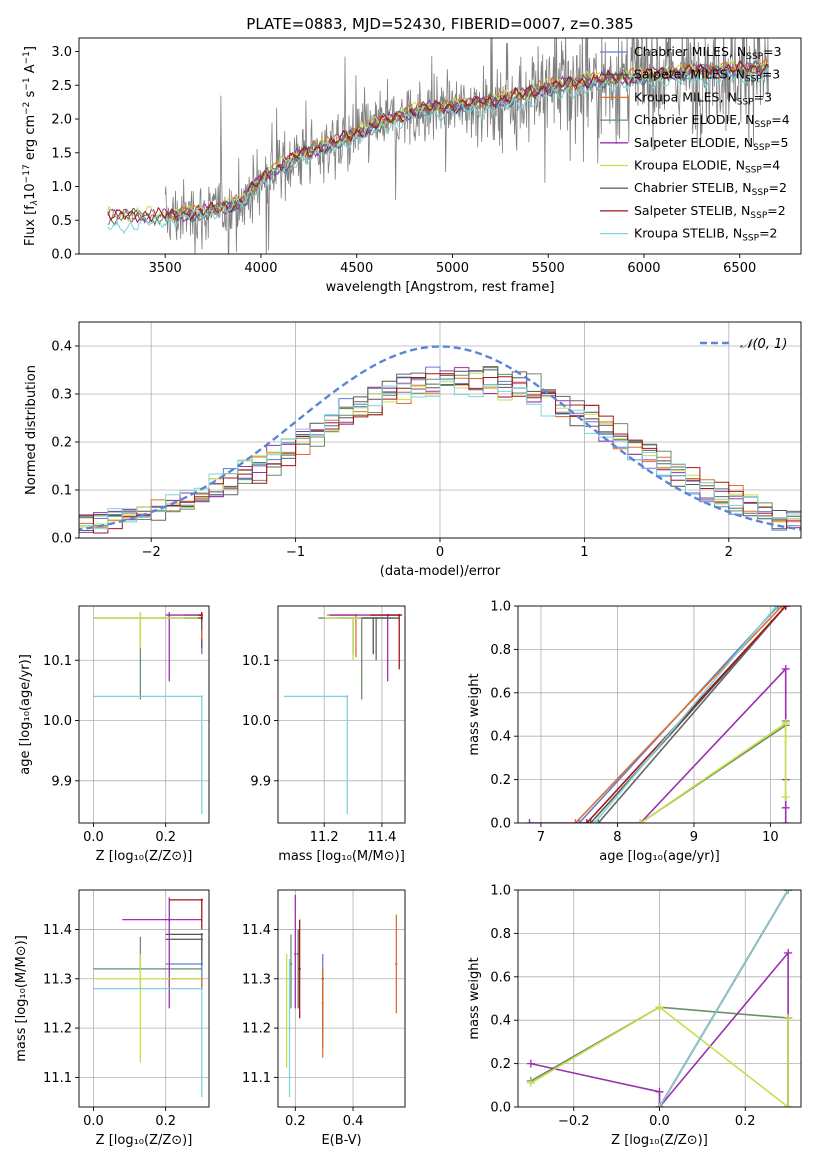  Describe the element at coordinates (61, 395) in the screenshot. I see `y-tick-label: 0.3` at that location.